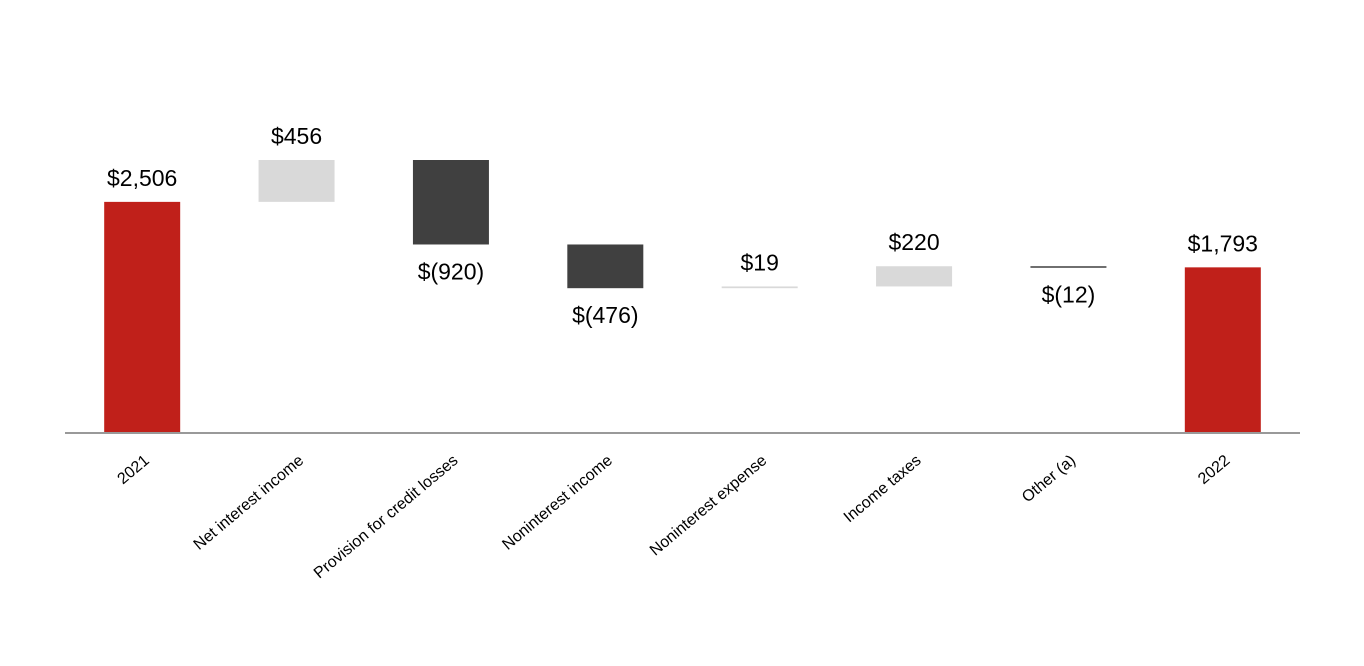 This screenshot has height=666, width=1364. Describe the element at coordinates (386, 517) in the screenshot. I see `x-tick-label: Provision for credit losses` at that location.